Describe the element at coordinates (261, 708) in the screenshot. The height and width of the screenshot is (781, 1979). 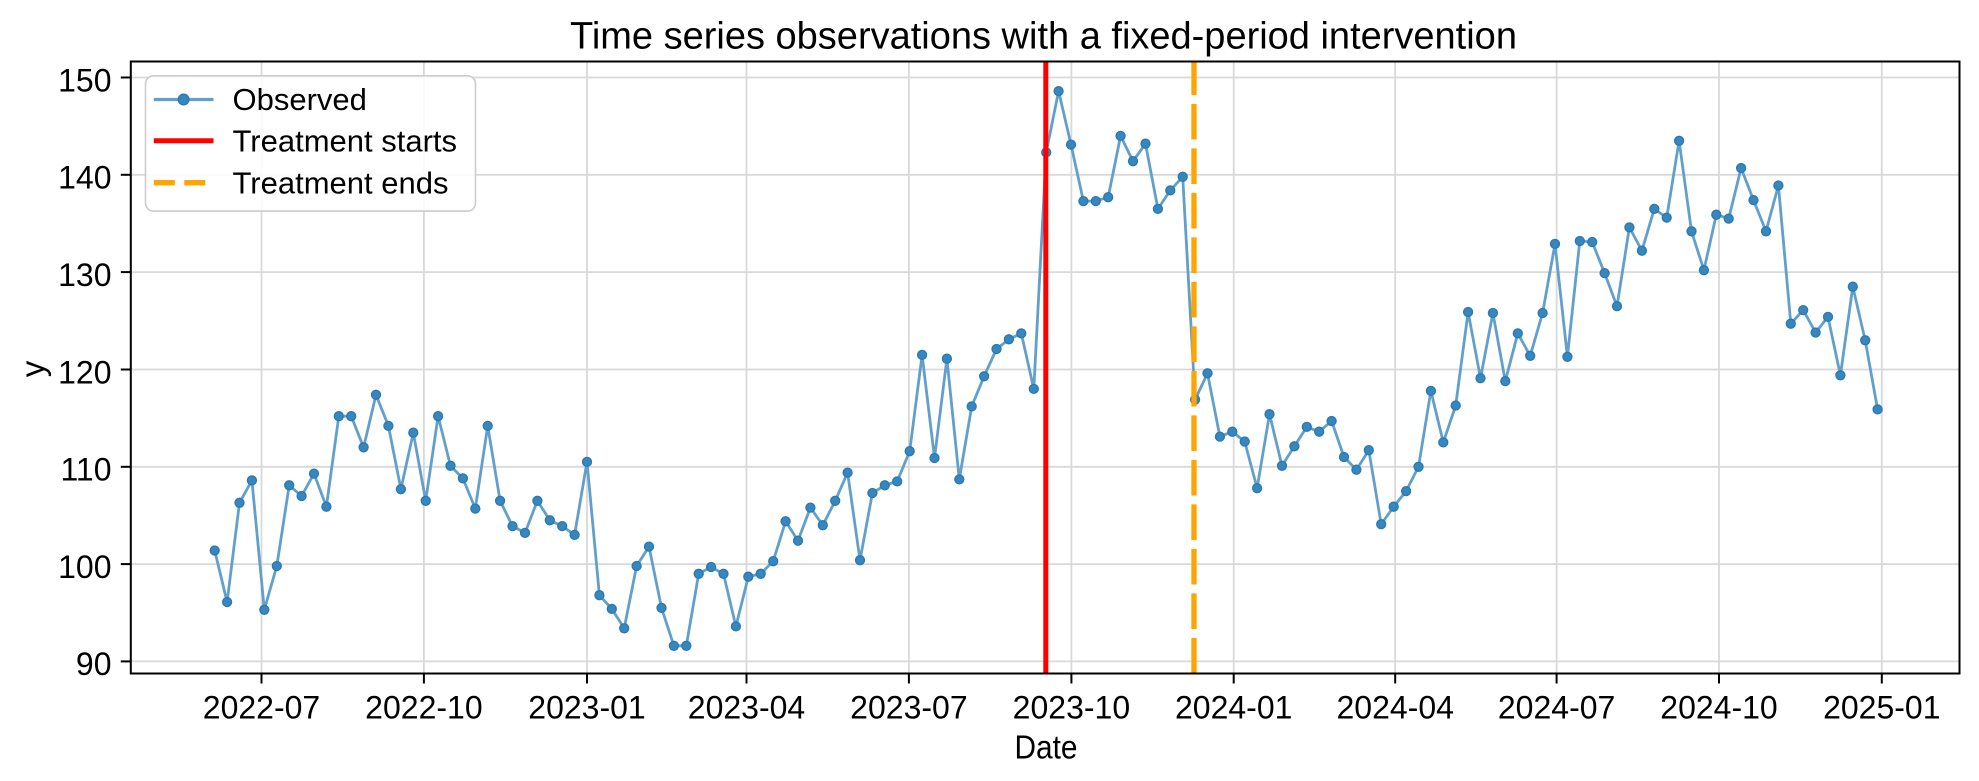
I see `svg-text: 2022-07` at that location.